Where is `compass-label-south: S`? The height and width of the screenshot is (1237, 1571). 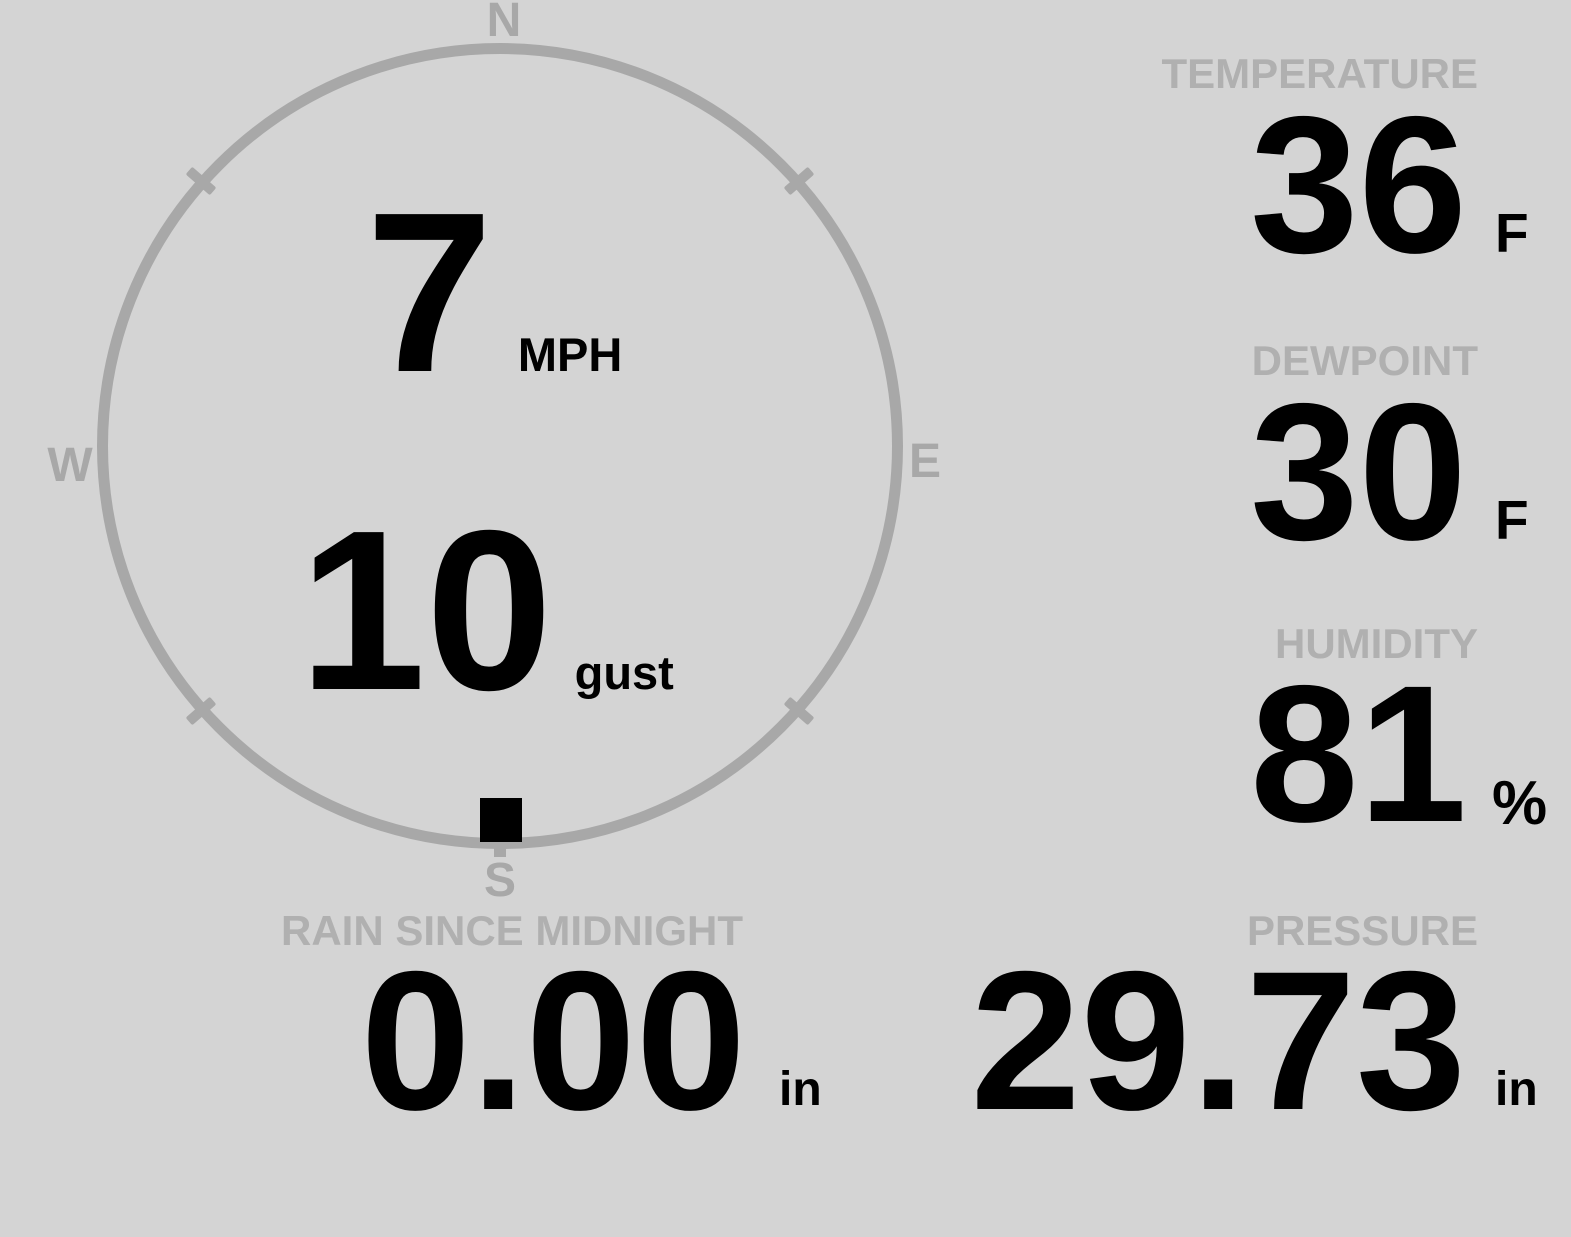 compass-label-south: S is located at coordinates (500, 880).